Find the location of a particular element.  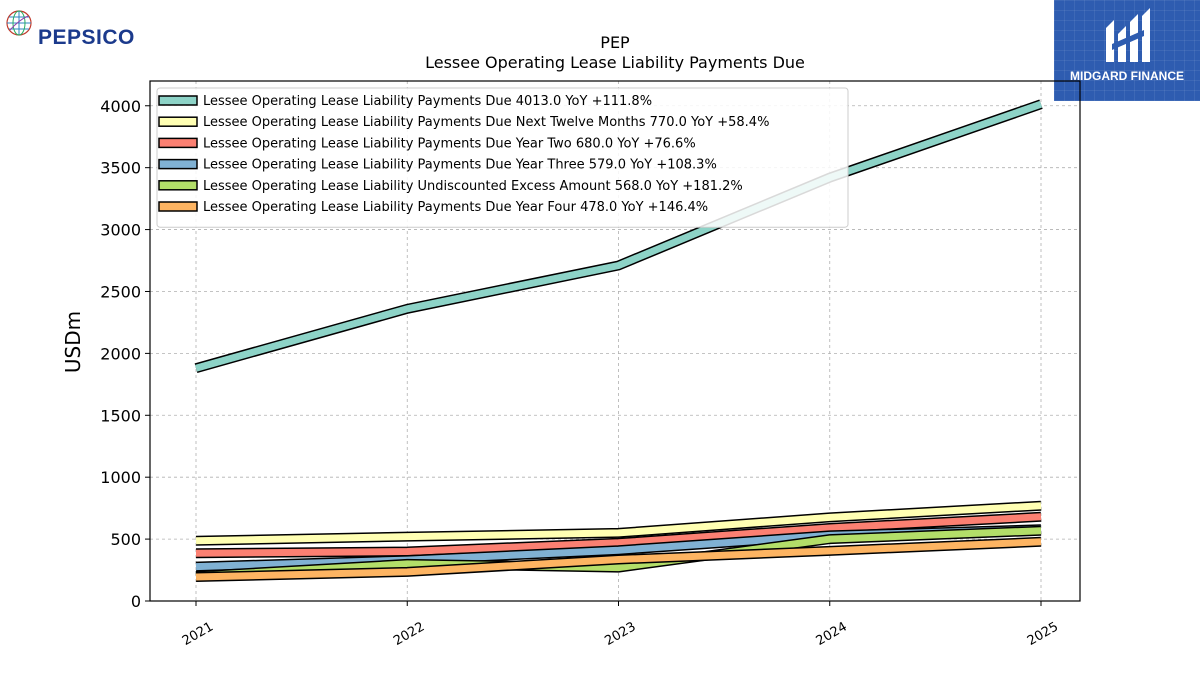

x-tick-label: 2021 is located at coordinates (198, 634).